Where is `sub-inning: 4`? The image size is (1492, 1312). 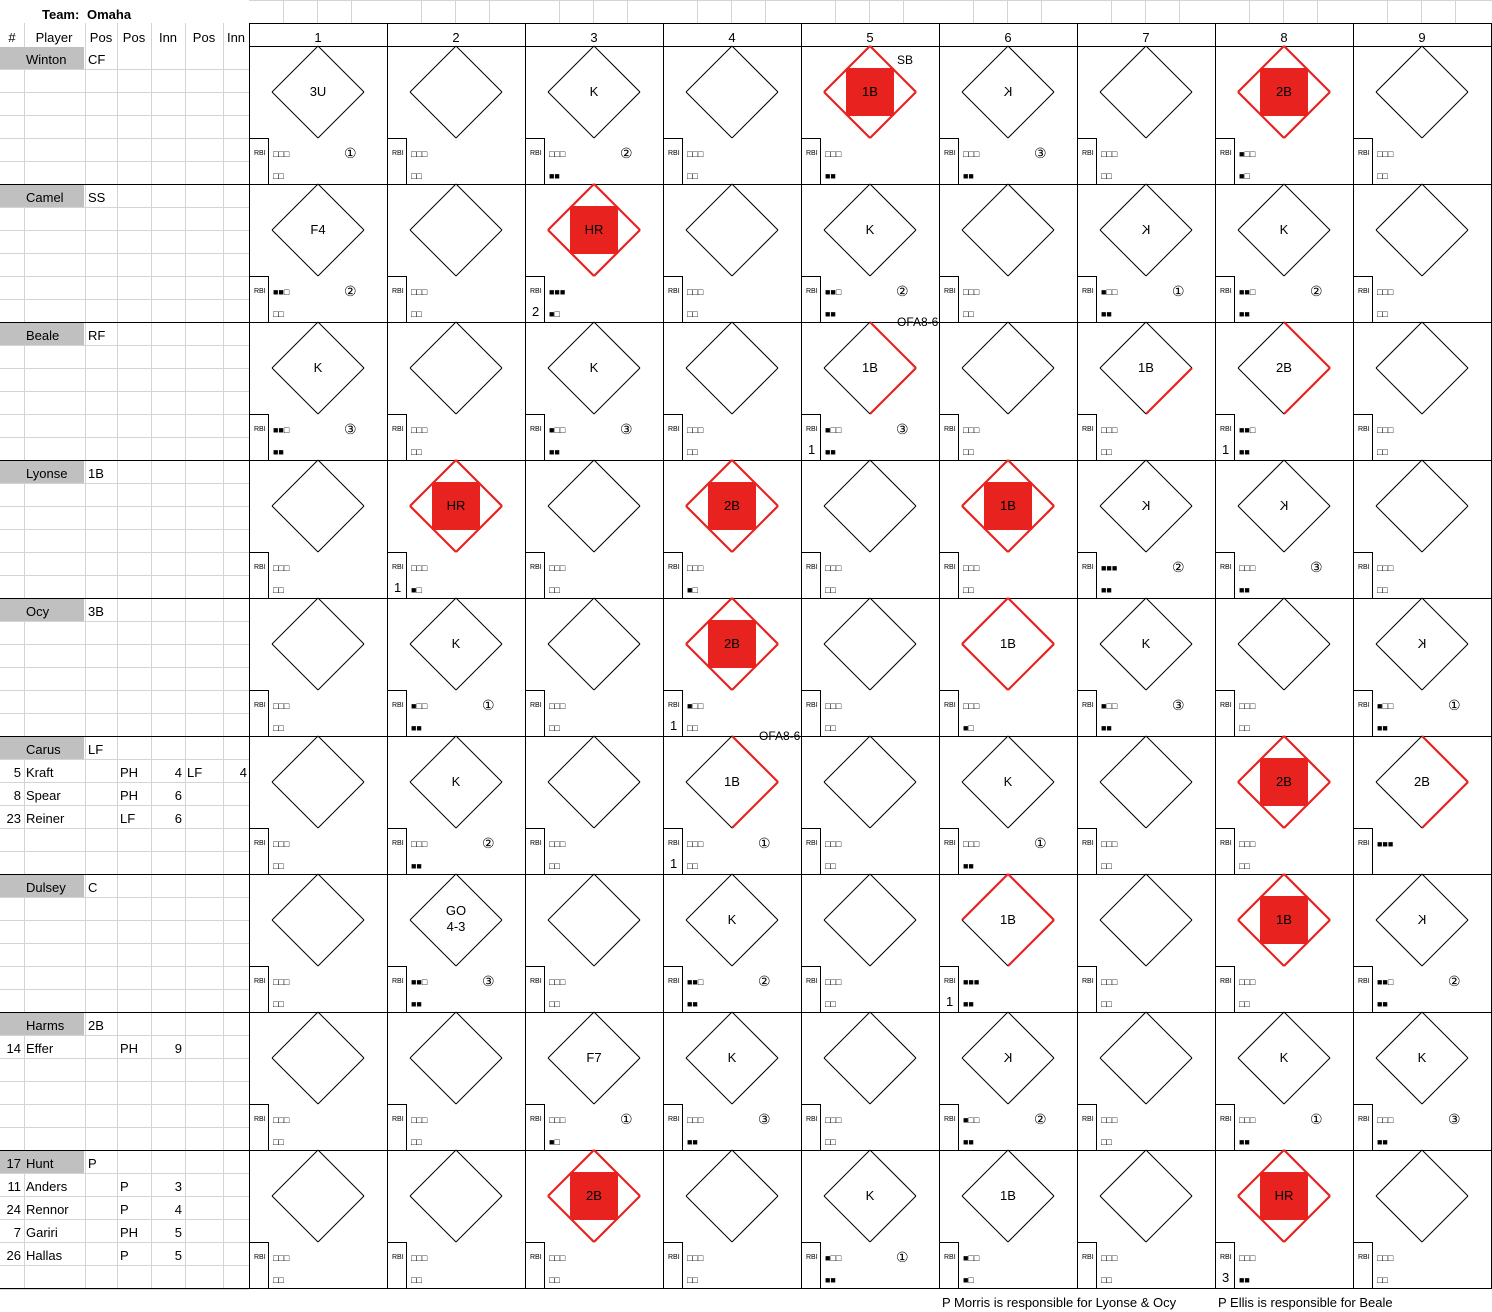
sub-inning: 4 is located at coordinates (178, 1209).